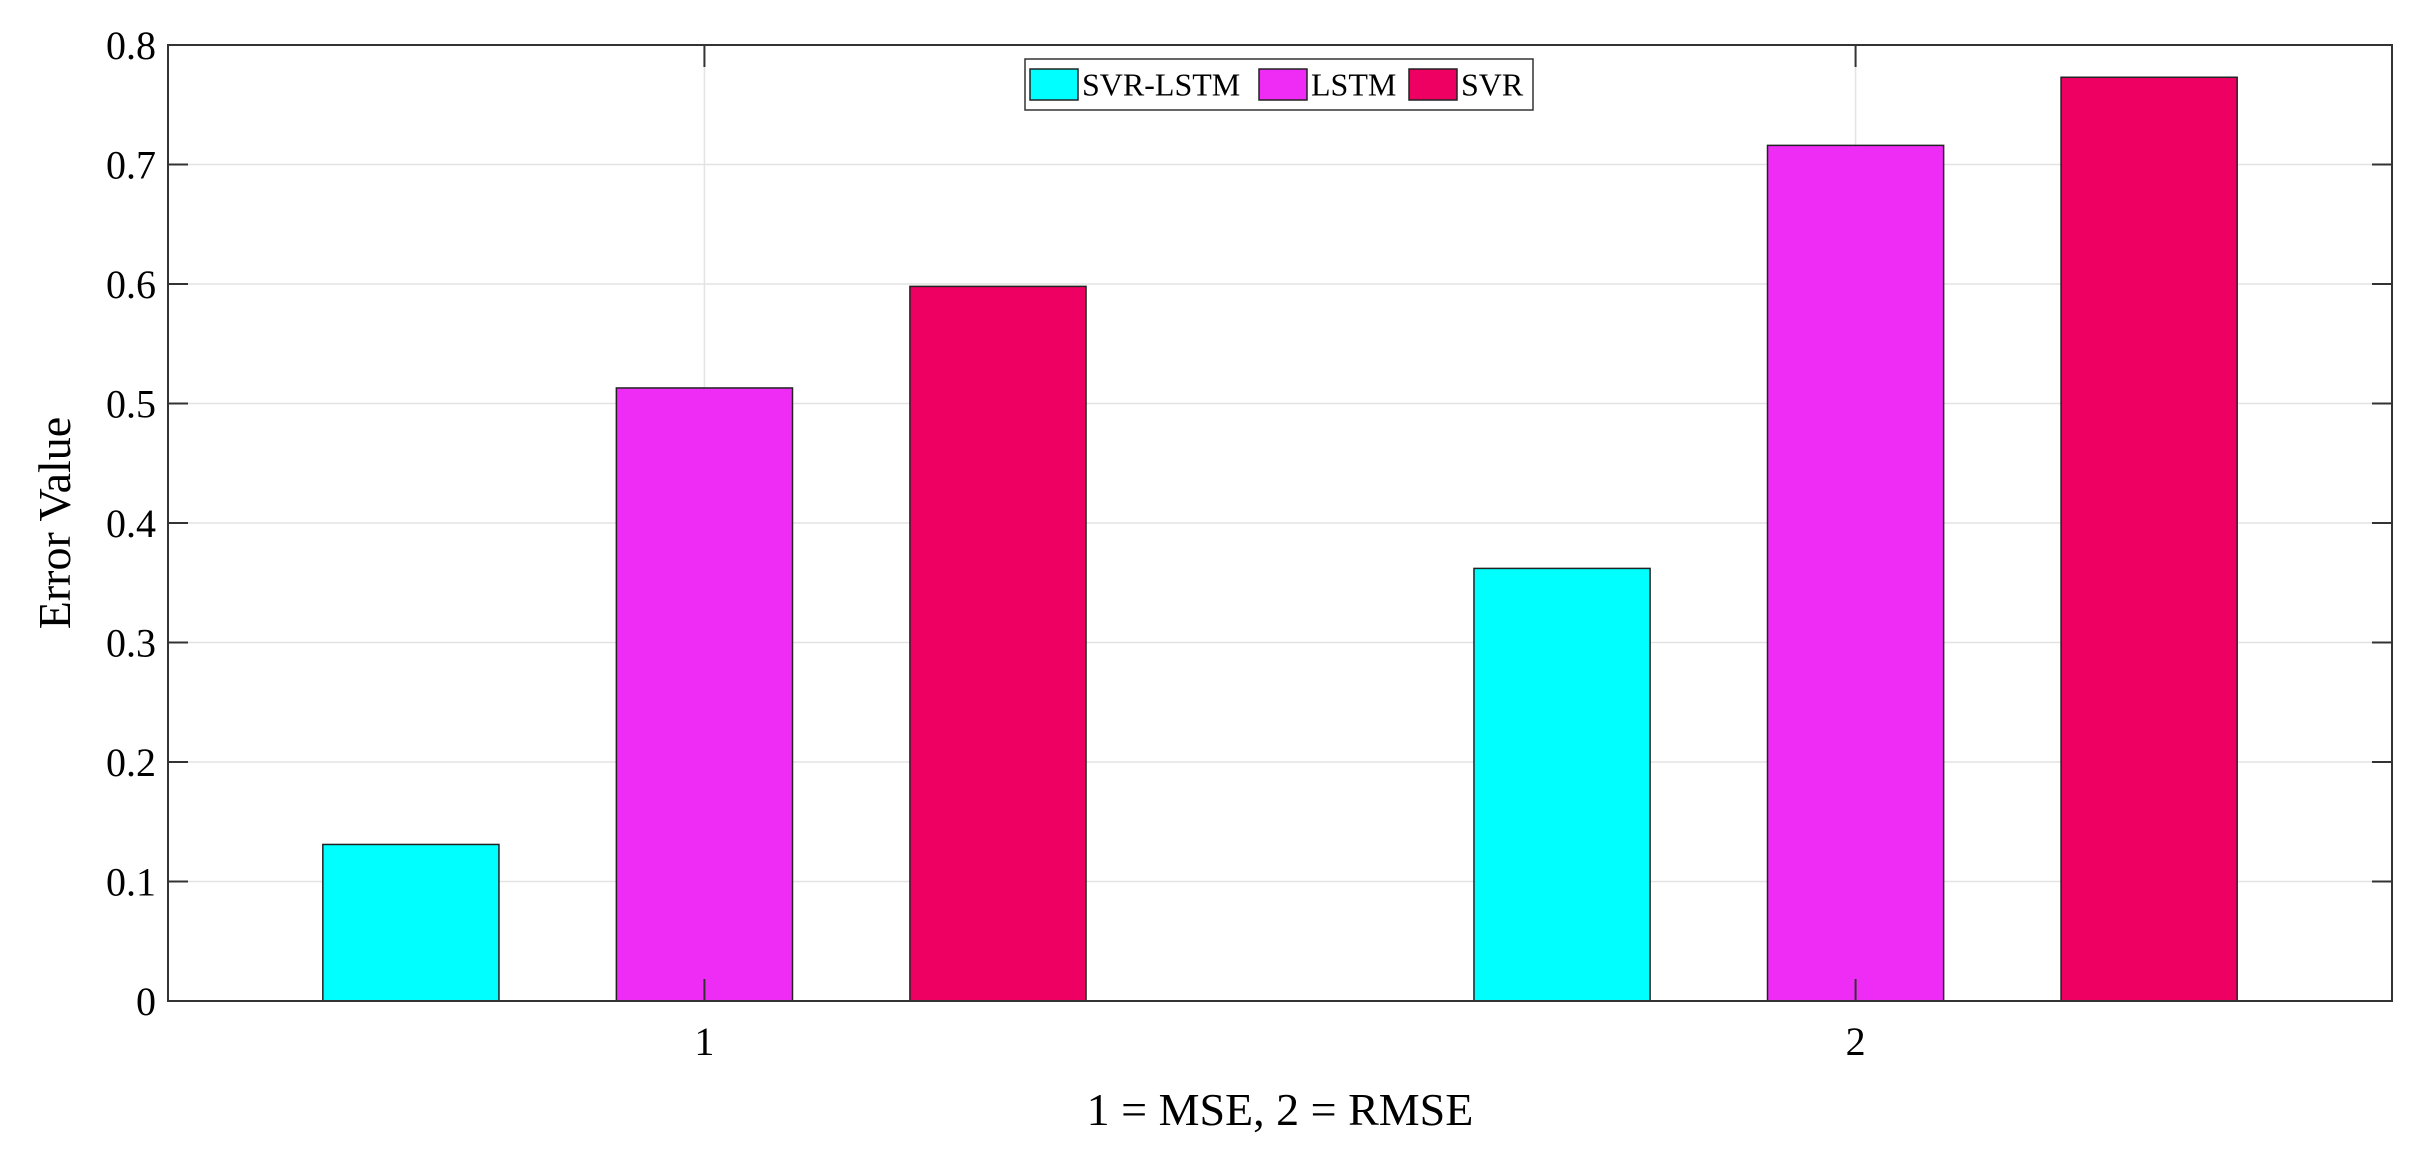  What do you see at coordinates (131, 762) in the screenshot?
I see `y-tick-label: 0.2` at bounding box center [131, 762].